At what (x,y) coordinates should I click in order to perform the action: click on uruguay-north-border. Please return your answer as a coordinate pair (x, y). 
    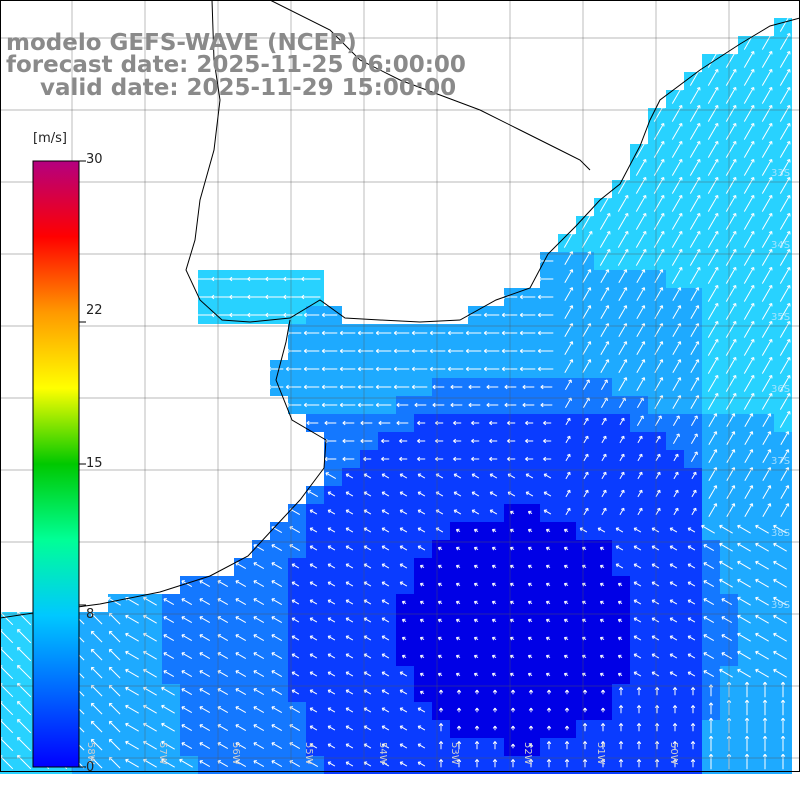
    Looking at the image, I should click on (430, 85).